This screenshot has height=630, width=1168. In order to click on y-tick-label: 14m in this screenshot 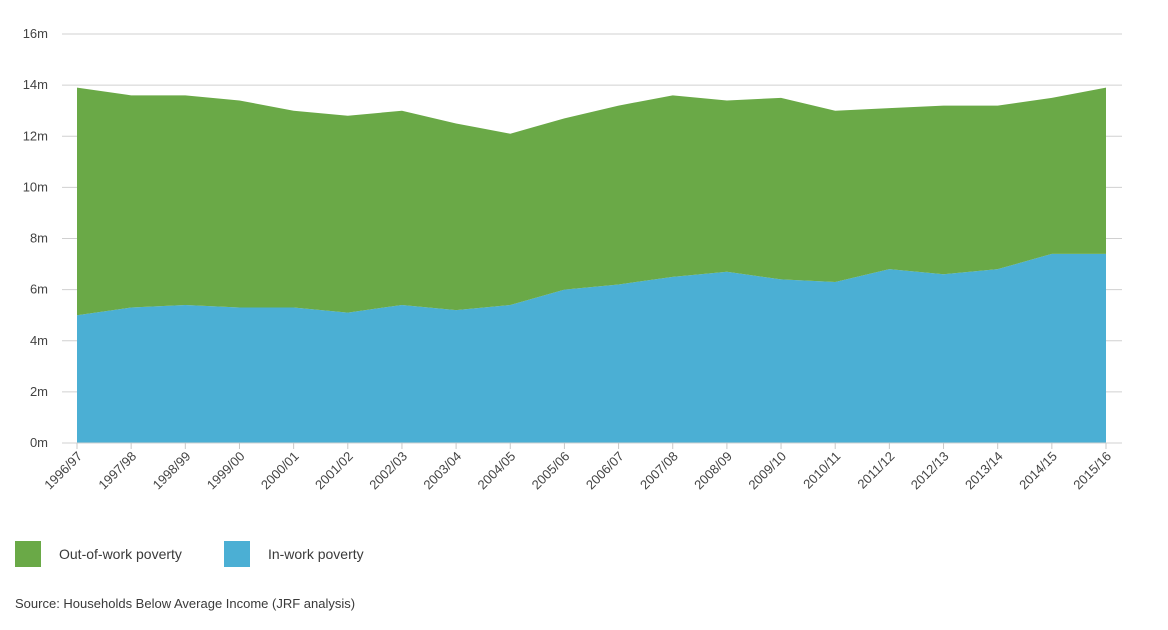, I will do `click(35, 84)`.